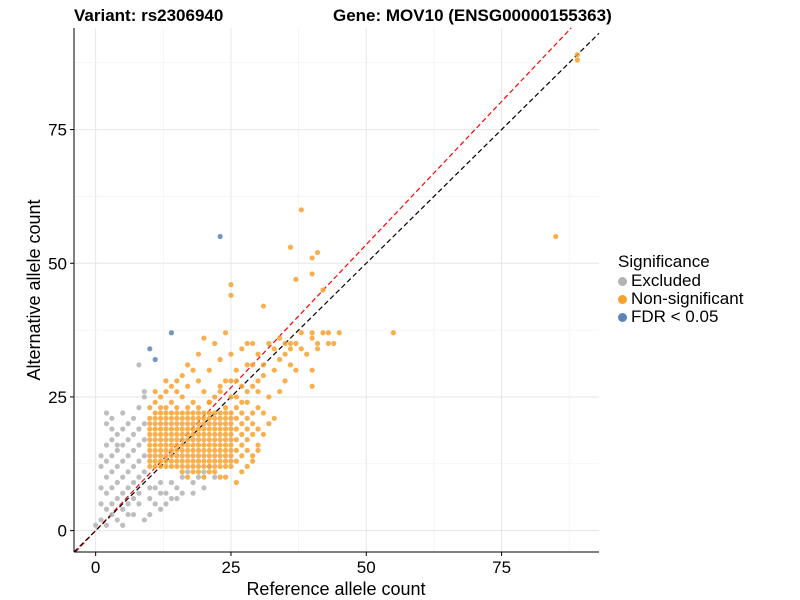  I want to click on x-tick-label: 75, so click(501, 567).